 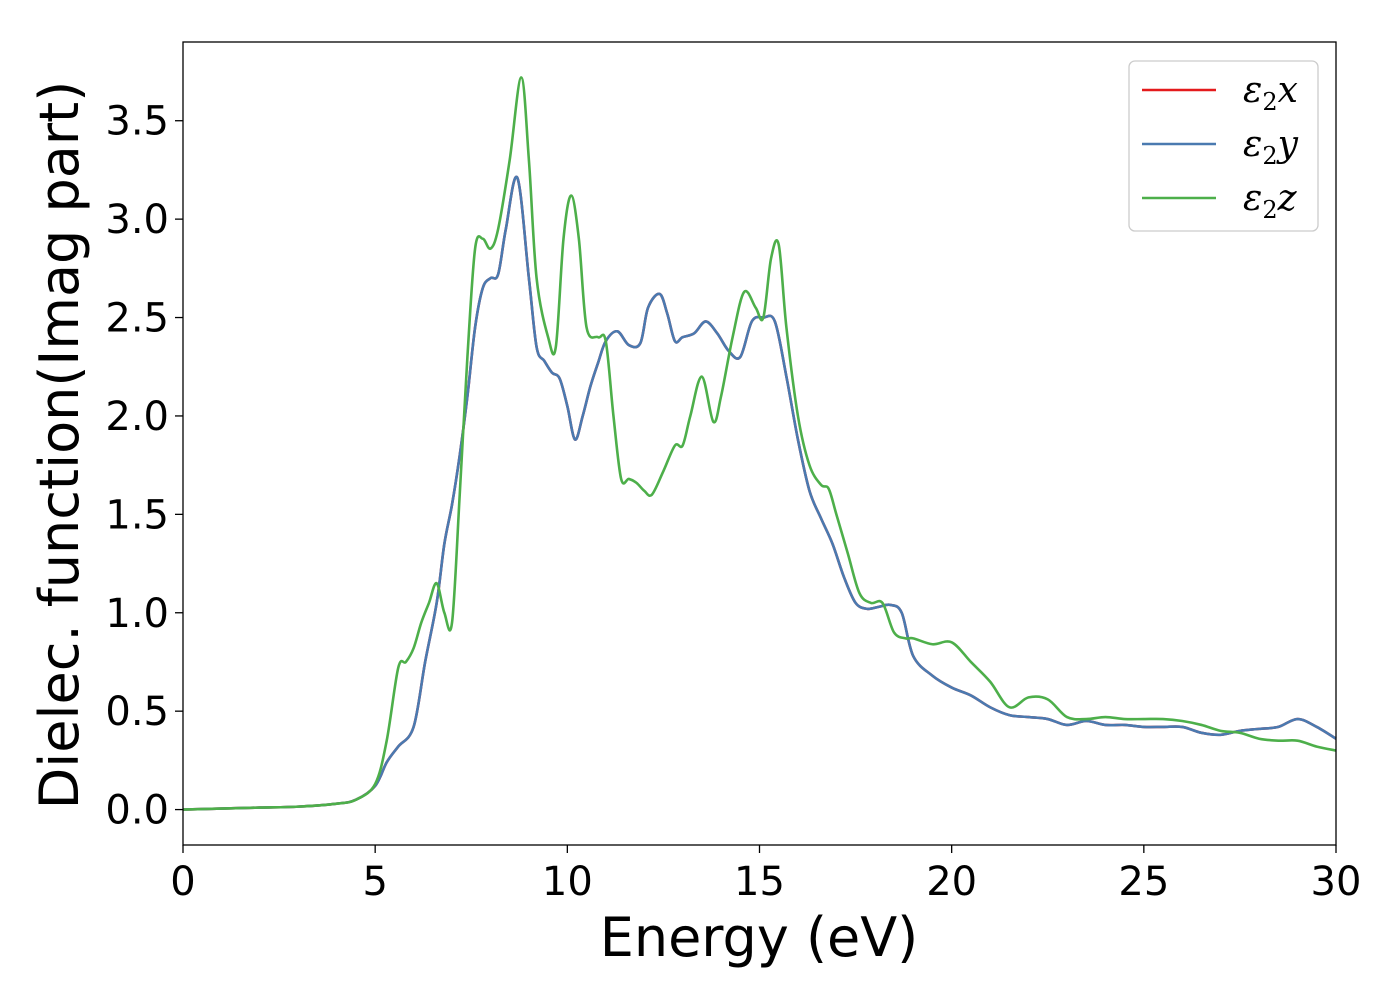 I want to click on y-tick-label: 3.0, so click(x=137, y=220).